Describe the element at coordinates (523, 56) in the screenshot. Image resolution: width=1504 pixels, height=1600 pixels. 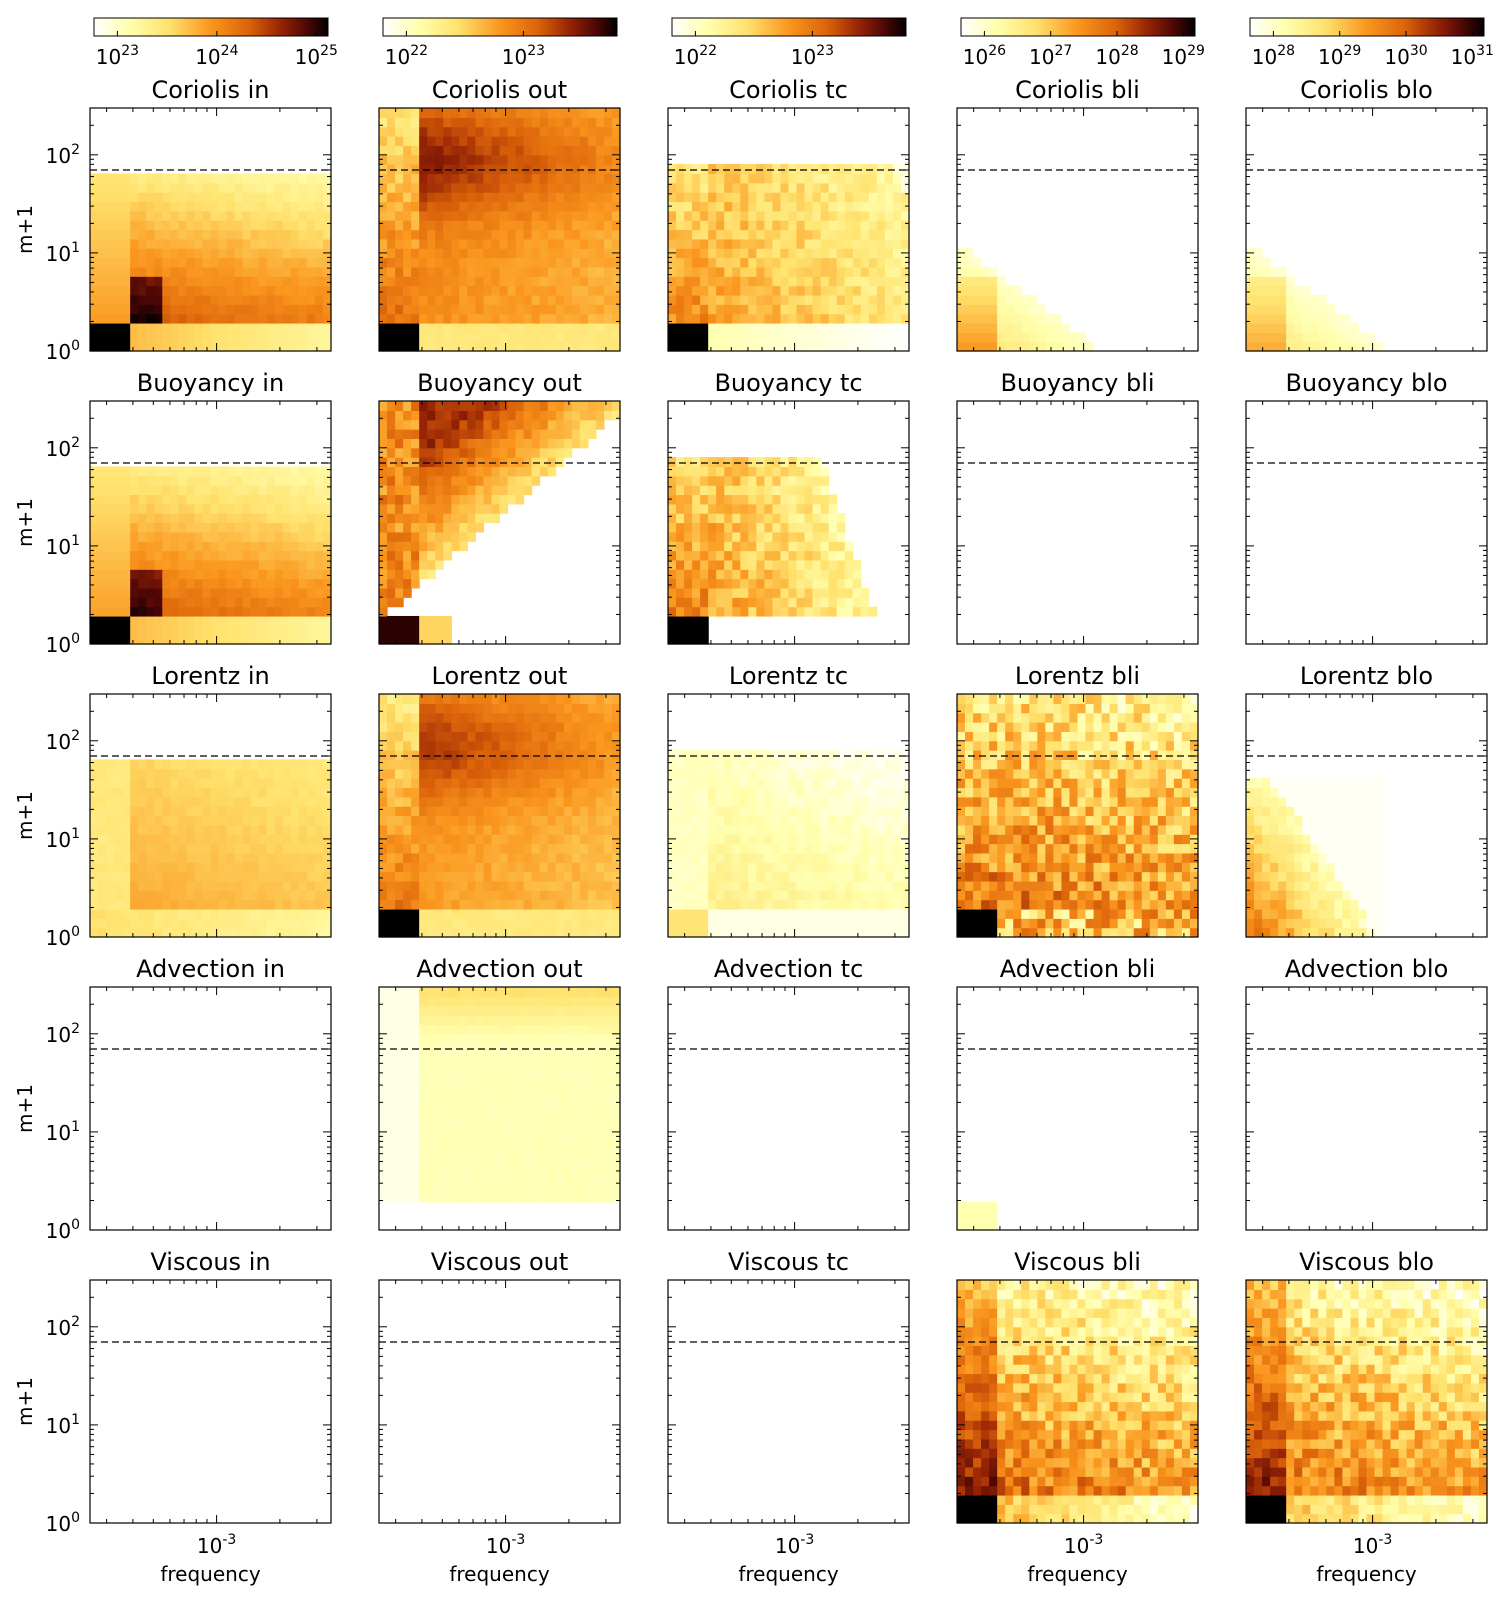
I see `colorbar-tick-label: 1023` at that location.